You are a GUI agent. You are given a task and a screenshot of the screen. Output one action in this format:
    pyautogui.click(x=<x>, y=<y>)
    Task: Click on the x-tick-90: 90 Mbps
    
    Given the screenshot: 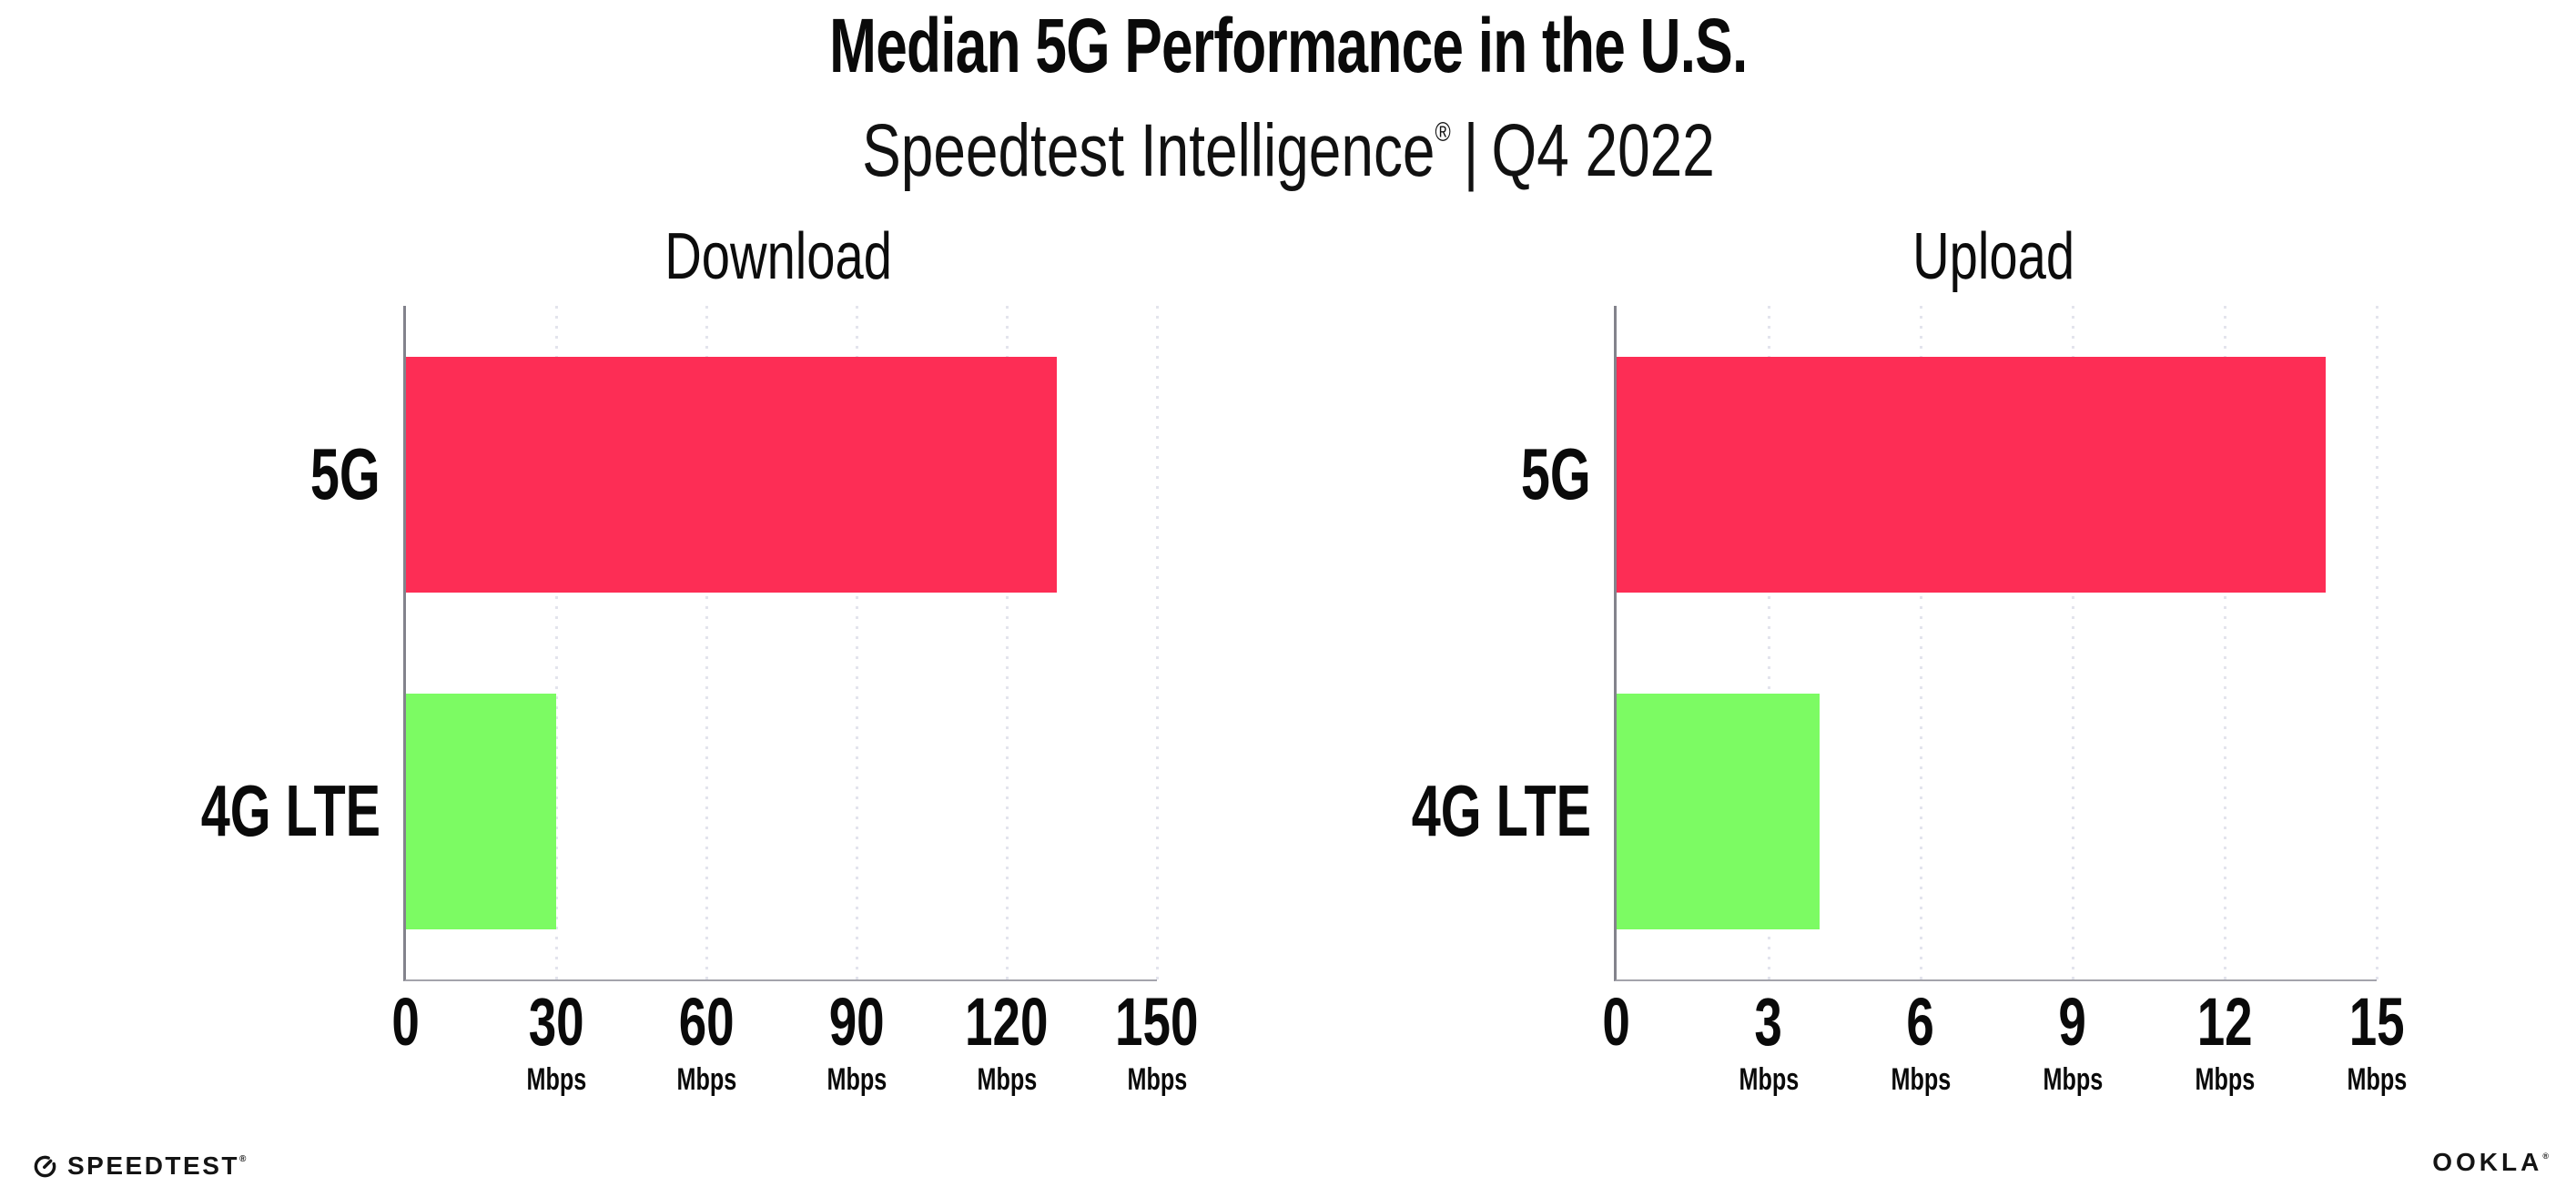 What is the action you would take?
    pyautogui.click(x=856, y=1038)
    